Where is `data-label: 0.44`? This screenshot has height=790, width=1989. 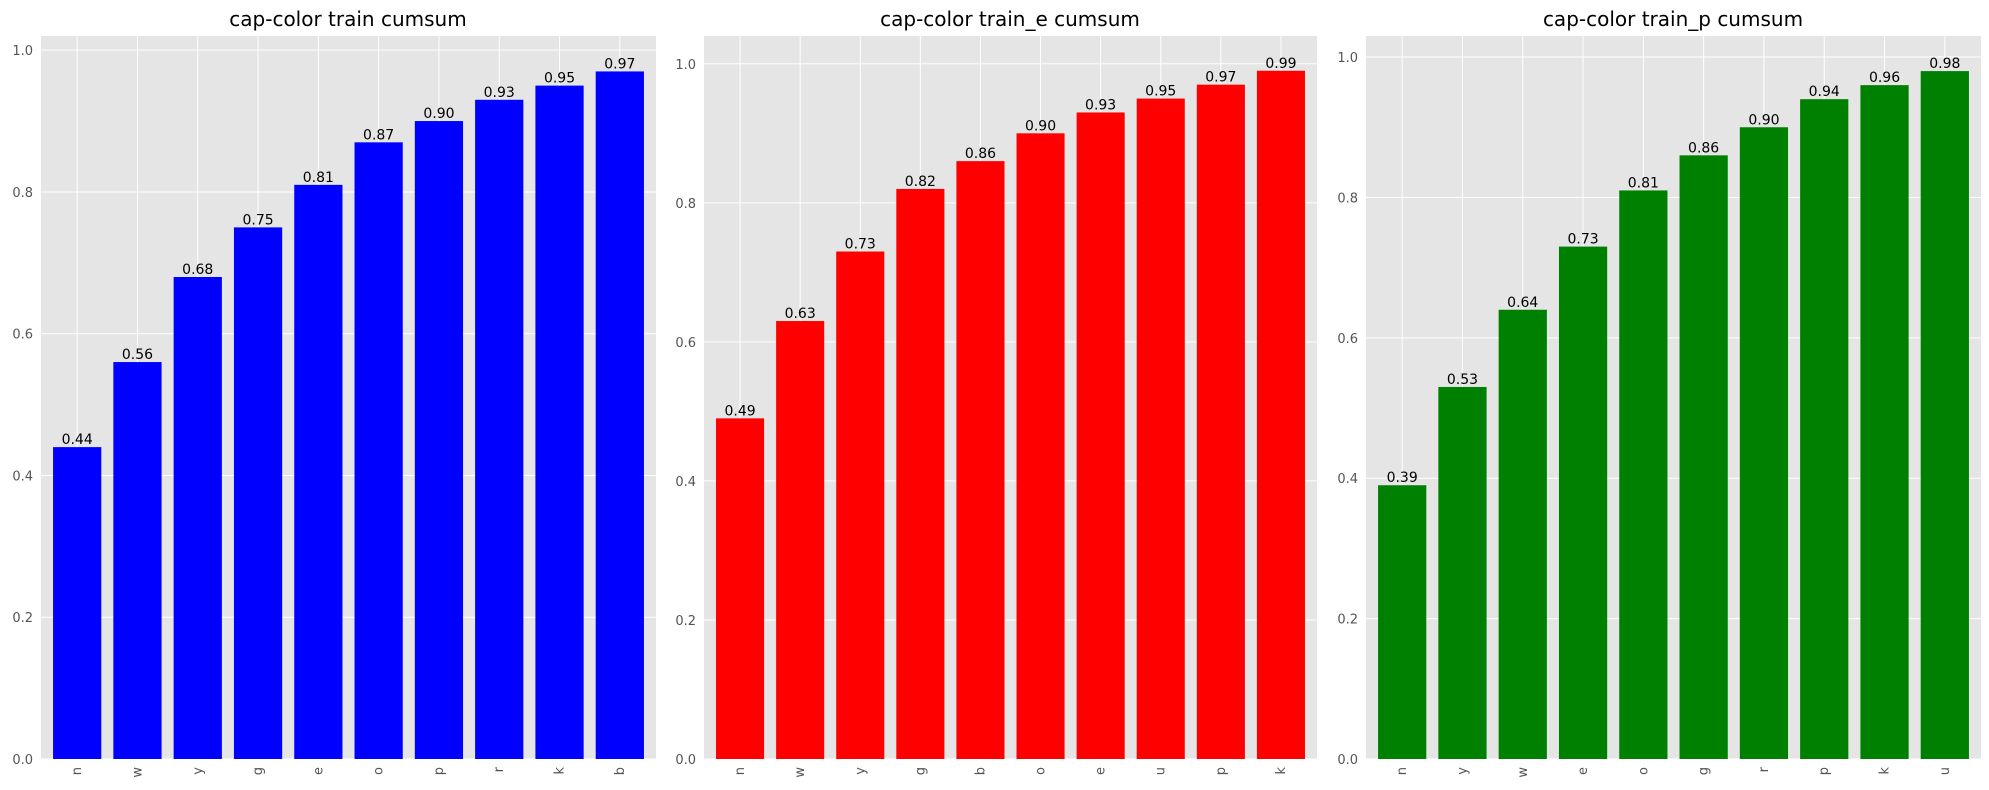
data-label: 0.44 is located at coordinates (77, 440).